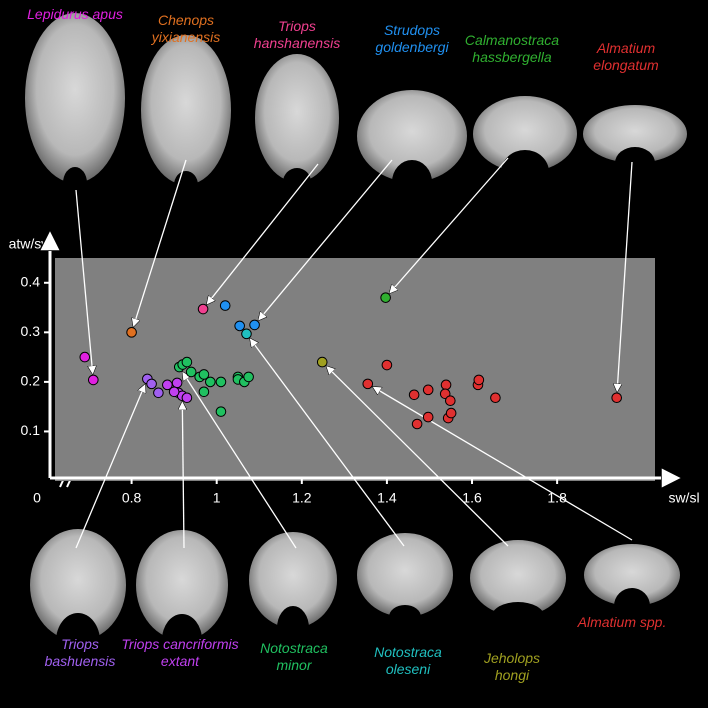 Image resolution: width=708 pixels, height=708 pixels. I want to click on taxon-label: Notostraca oleseni, so click(408, 660).